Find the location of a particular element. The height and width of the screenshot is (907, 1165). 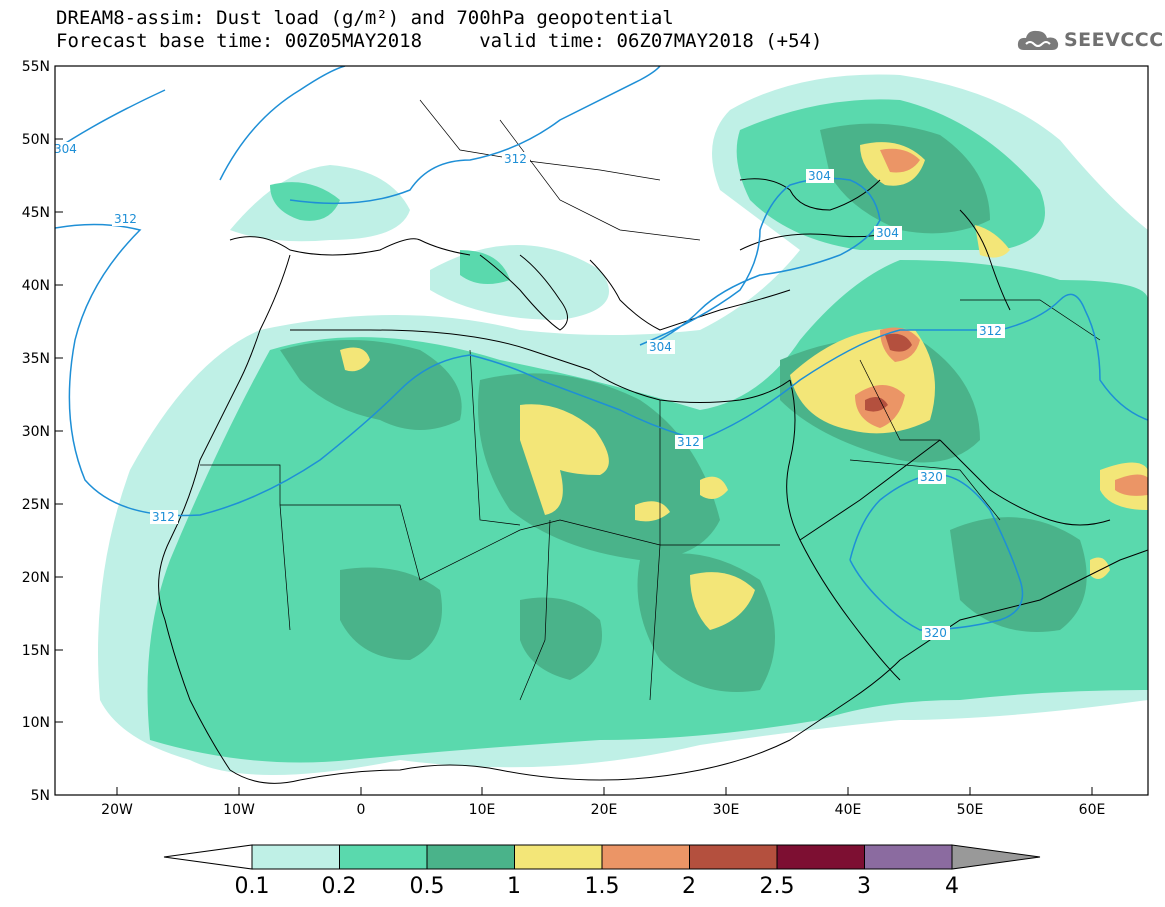

lon-label: 0 is located at coordinates (361, 810).